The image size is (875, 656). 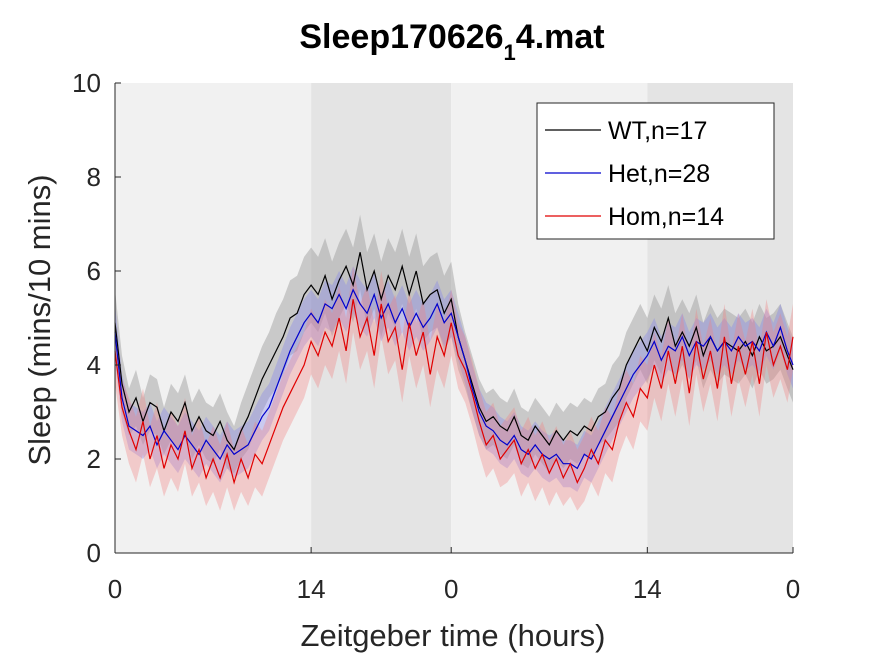 I want to click on y-axis-label: Sleep (mins/10 mins), so click(x=39, y=319).